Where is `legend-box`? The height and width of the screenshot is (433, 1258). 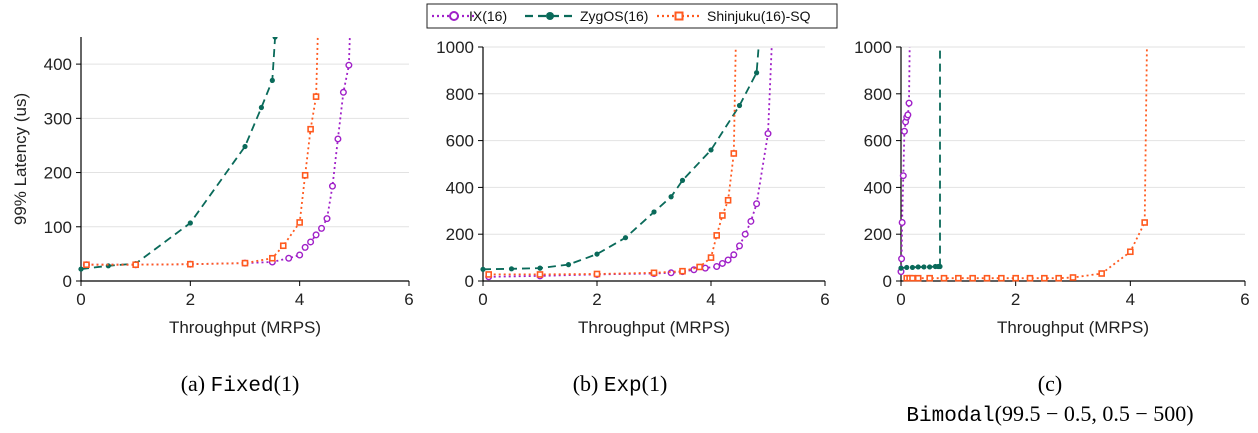 legend-box is located at coordinates (632, 16).